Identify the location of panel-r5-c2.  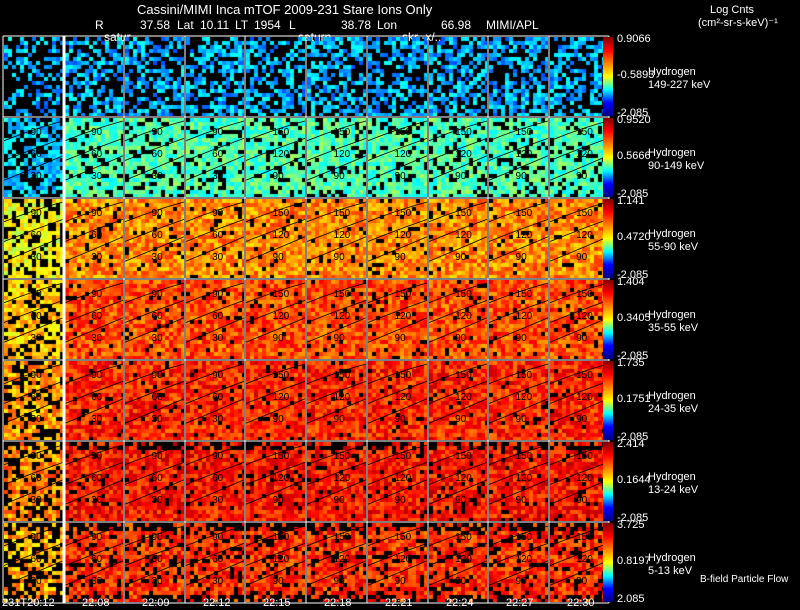
(154, 481).